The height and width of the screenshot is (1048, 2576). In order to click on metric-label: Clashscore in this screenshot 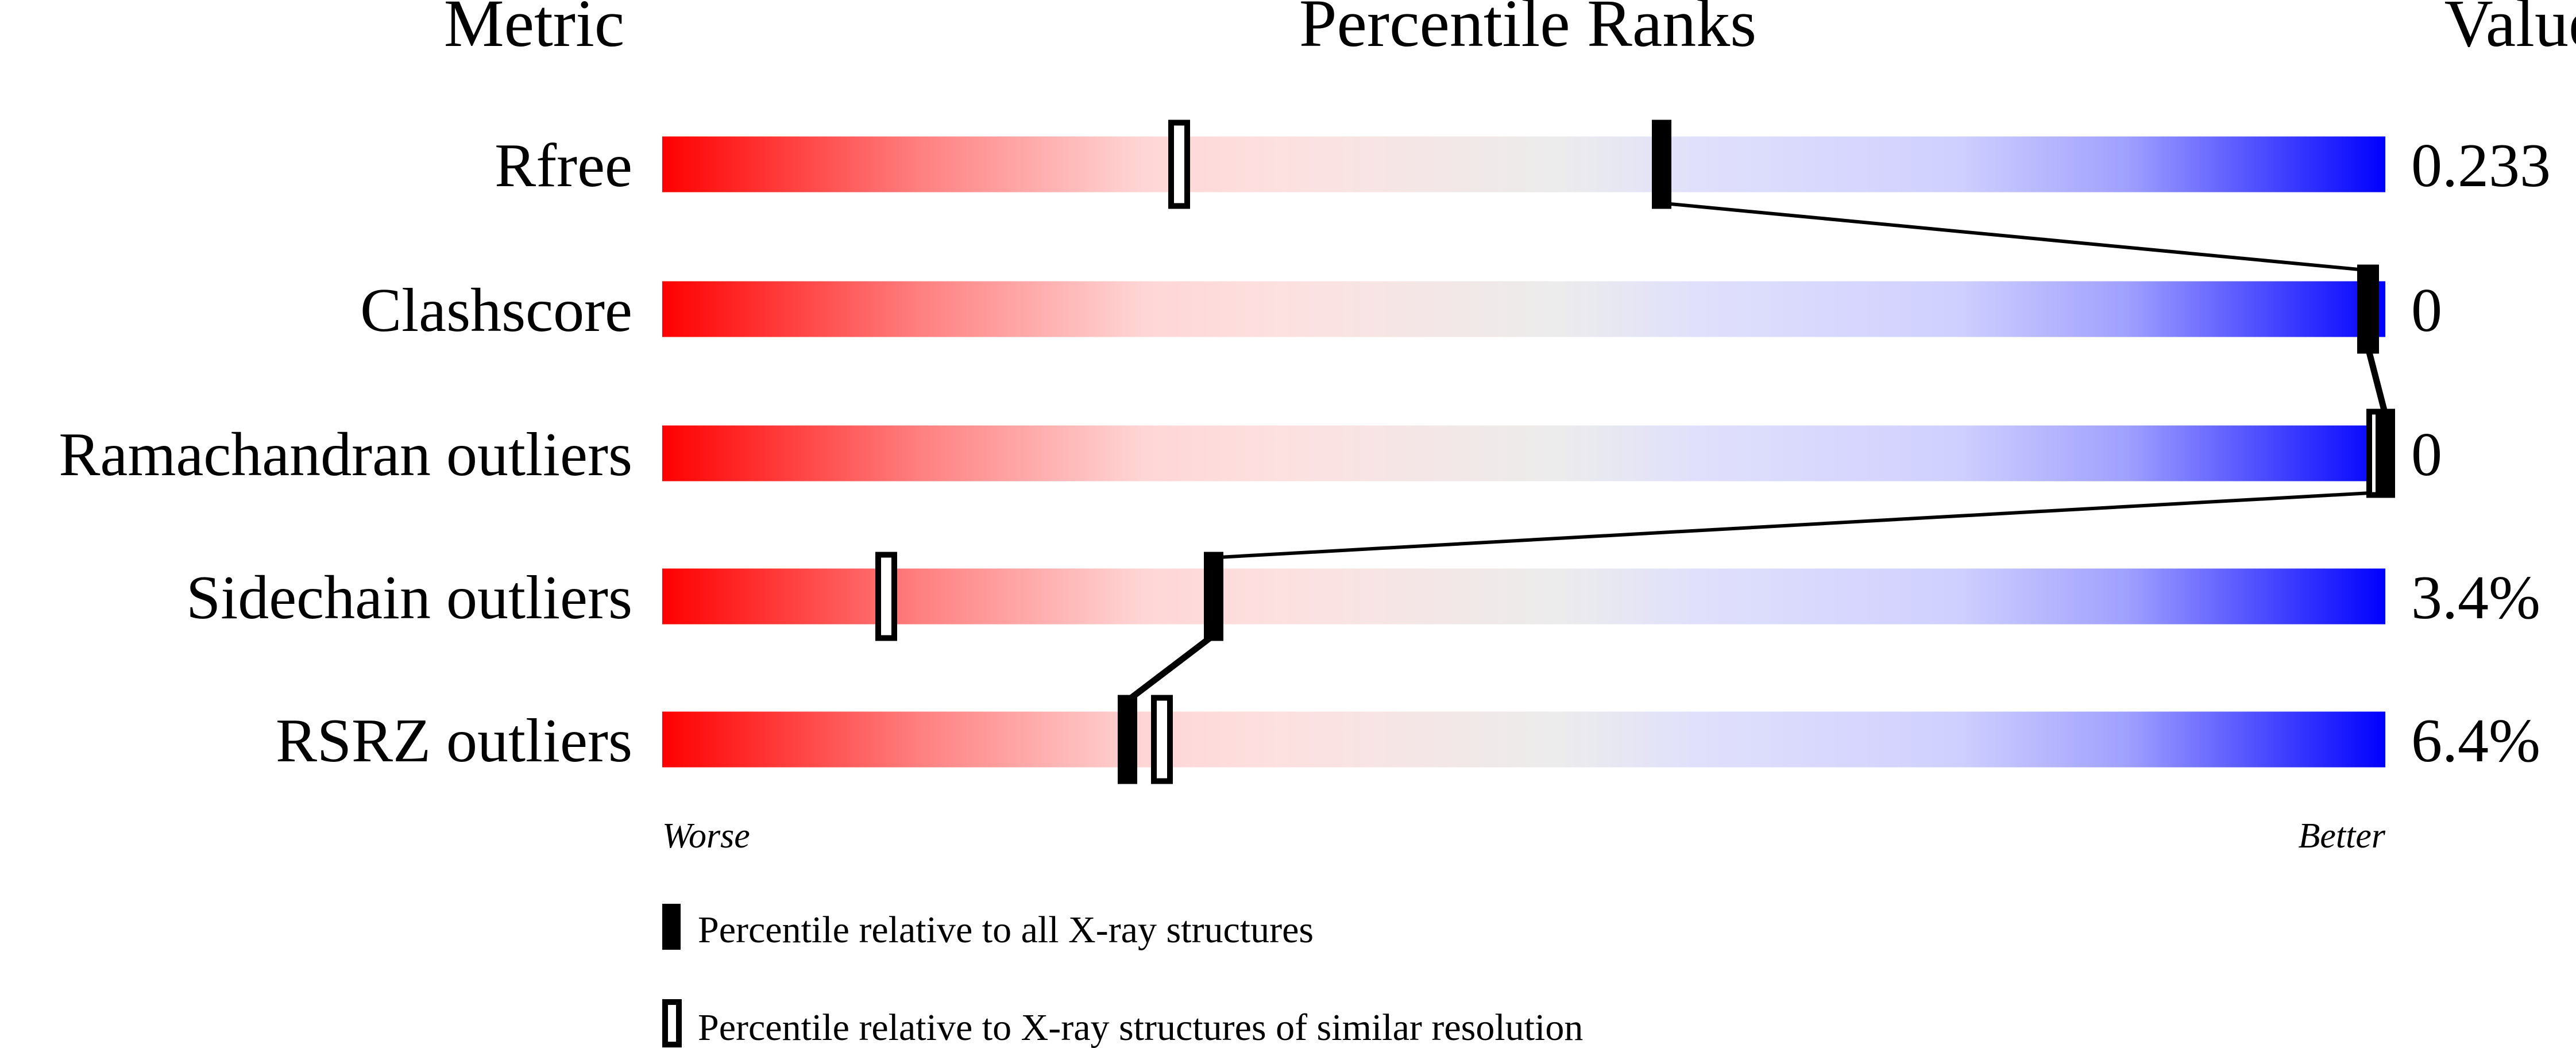, I will do `click(496, 310)`.